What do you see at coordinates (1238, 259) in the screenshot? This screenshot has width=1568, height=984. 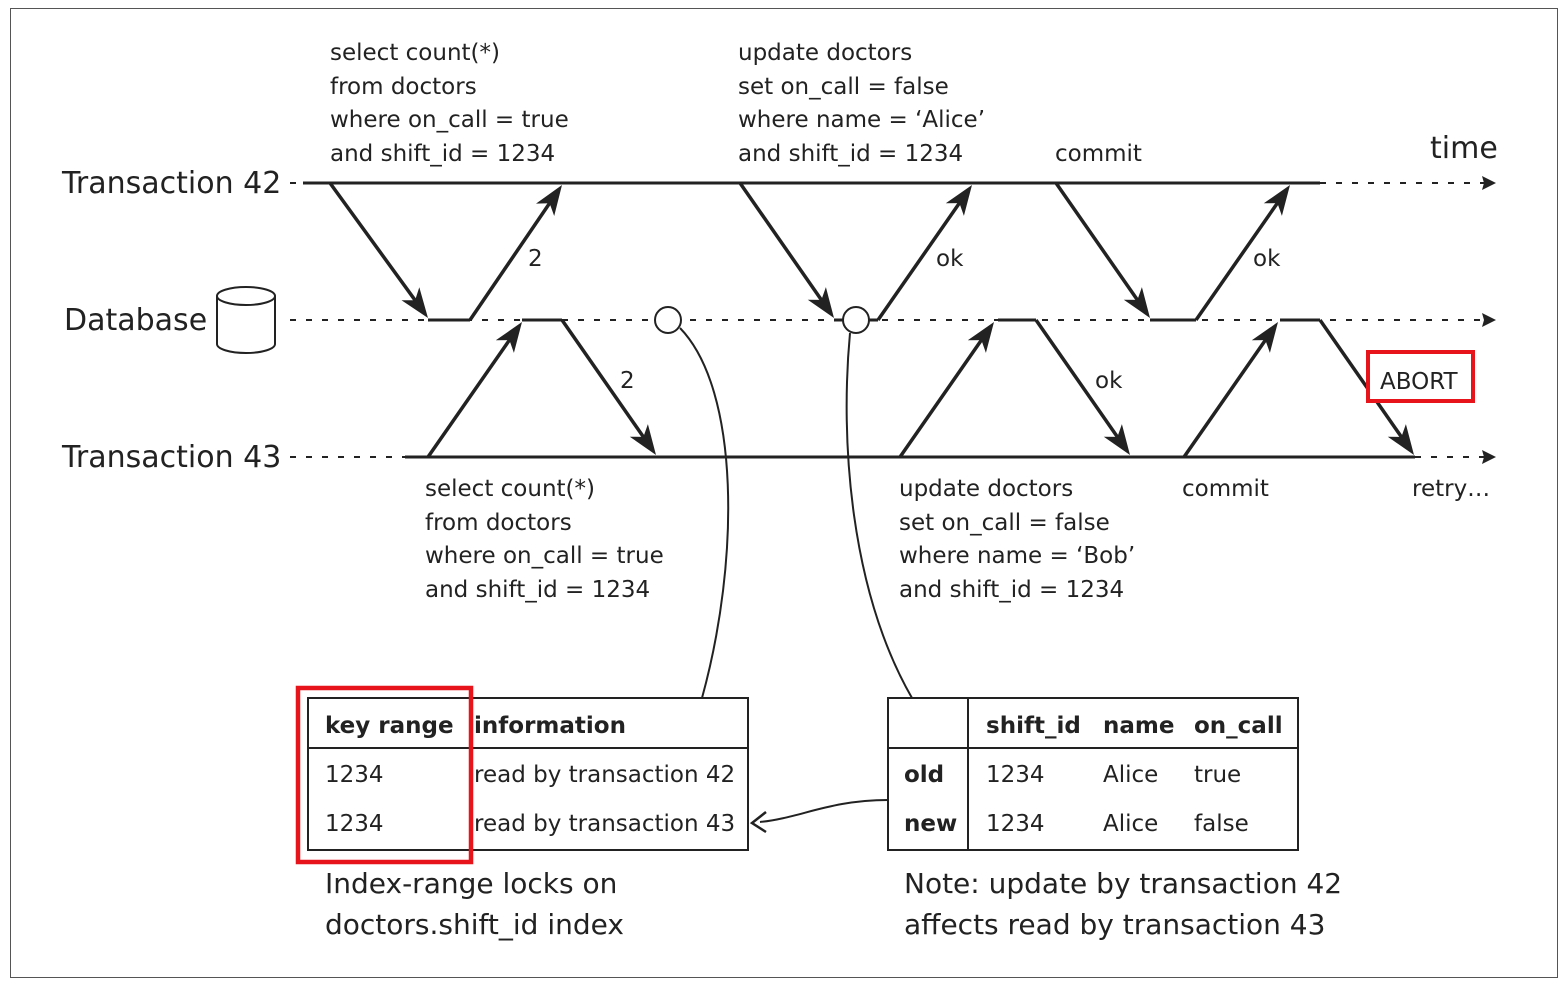 I see `tx42-commit-response-arrow` at bounding box center [1238, 259].